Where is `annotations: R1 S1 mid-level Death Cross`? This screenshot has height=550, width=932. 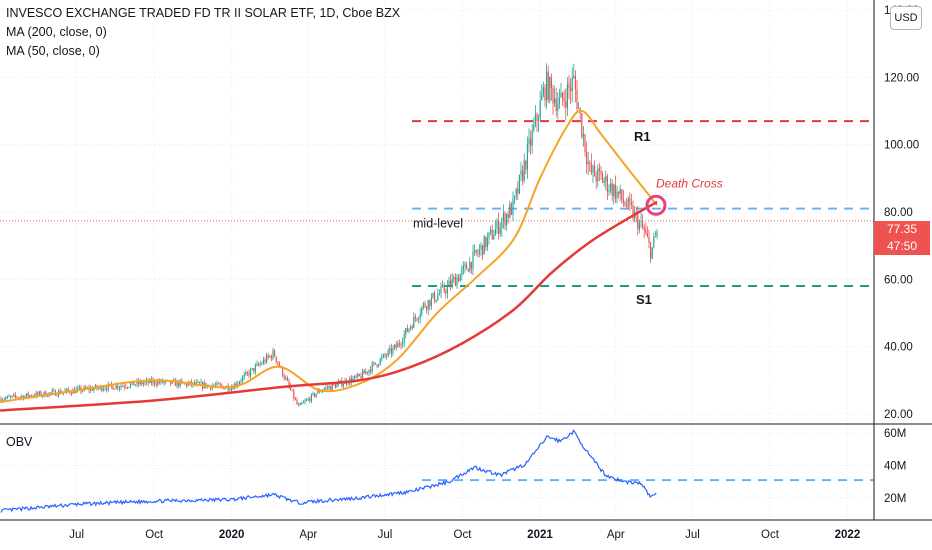
annotations: R1 S1 mid-level Death Cross is located at coordinates (568, 218).